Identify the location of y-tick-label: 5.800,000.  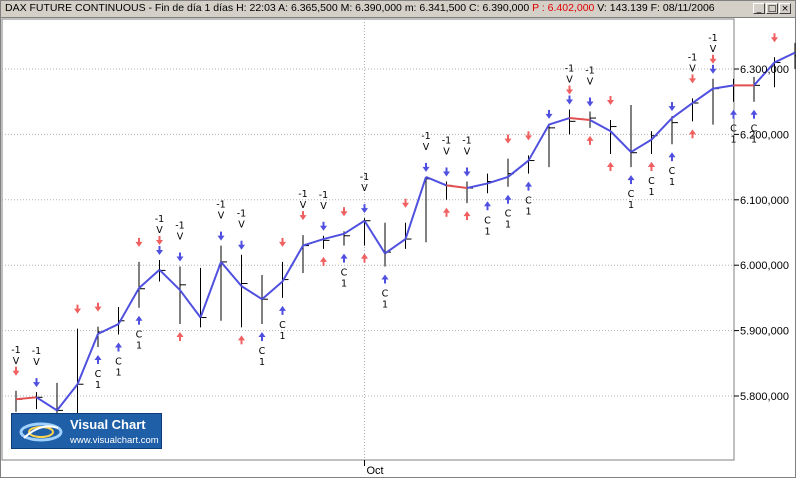
(764, 397).